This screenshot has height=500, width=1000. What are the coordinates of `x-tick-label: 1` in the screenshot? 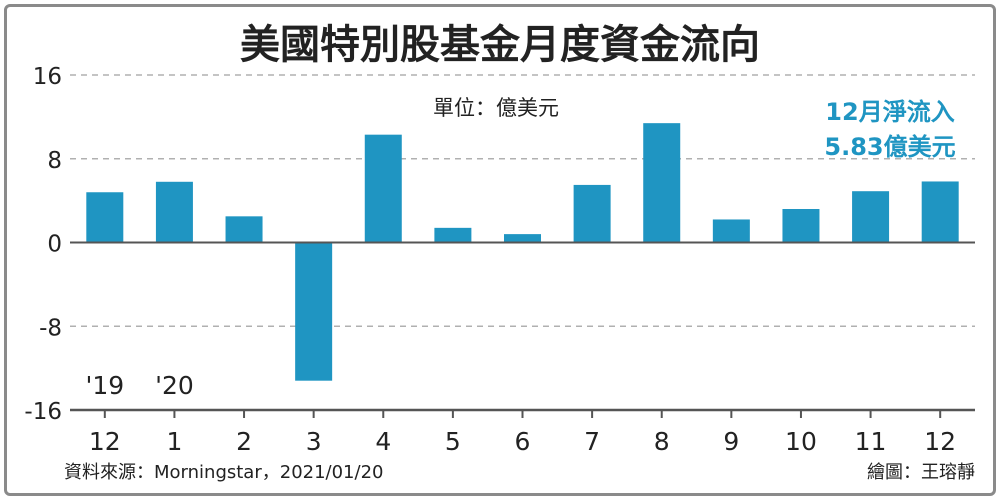 It's located at (174, 441).